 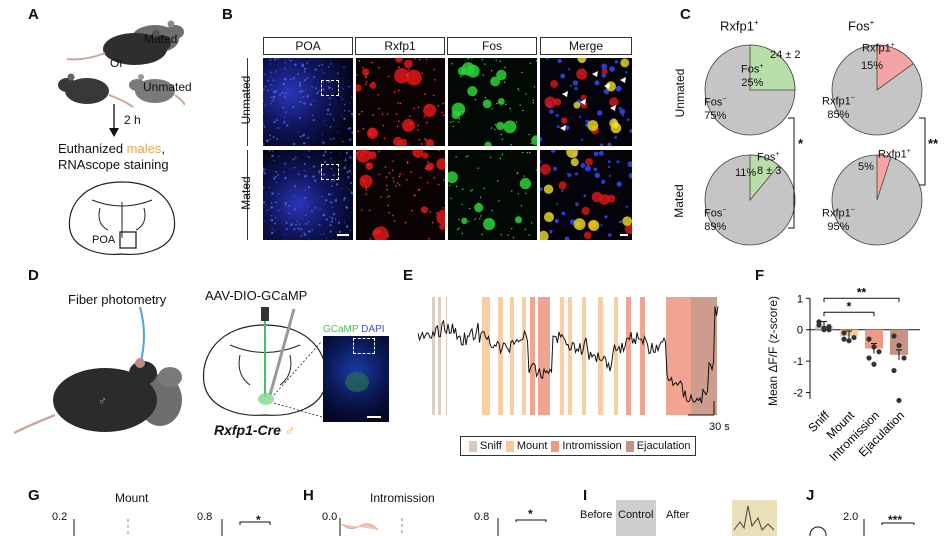 What do you see at coordinates (532, 446) in the screenshot?
I see `legend-mount: Mount` at bounding box center [532, 446].